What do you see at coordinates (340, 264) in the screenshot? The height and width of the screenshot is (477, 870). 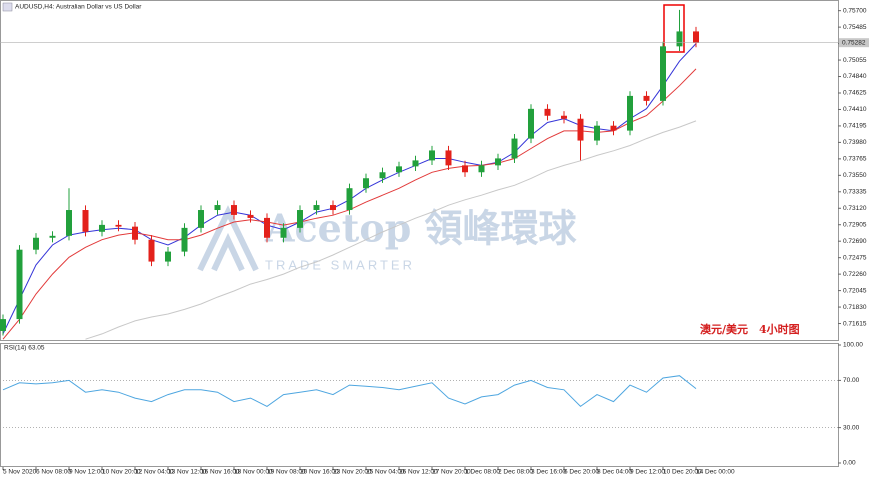 I see `watermark-sub: TRADE SMARTER` at bounding box center [340, 264].